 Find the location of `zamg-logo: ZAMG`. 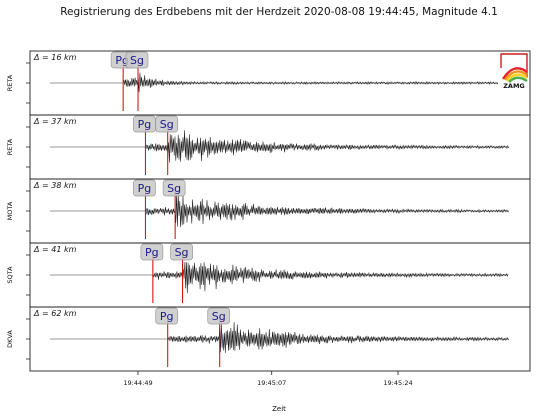

zamg-logo: ZAMG is located at coordinates (513, 71).